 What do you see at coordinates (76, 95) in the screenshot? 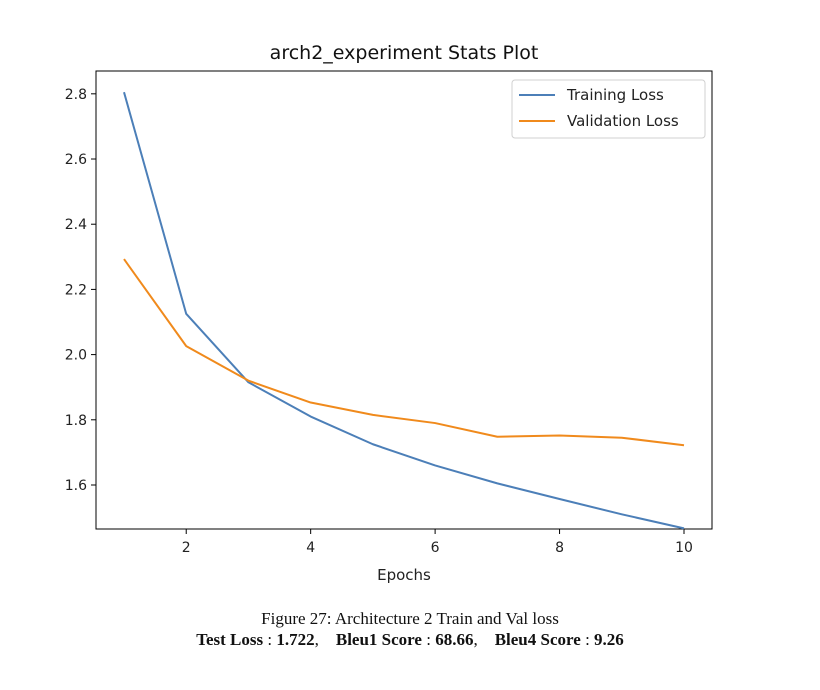
I see `y-tick-label: 2.8` at bounding box center [76, 95].